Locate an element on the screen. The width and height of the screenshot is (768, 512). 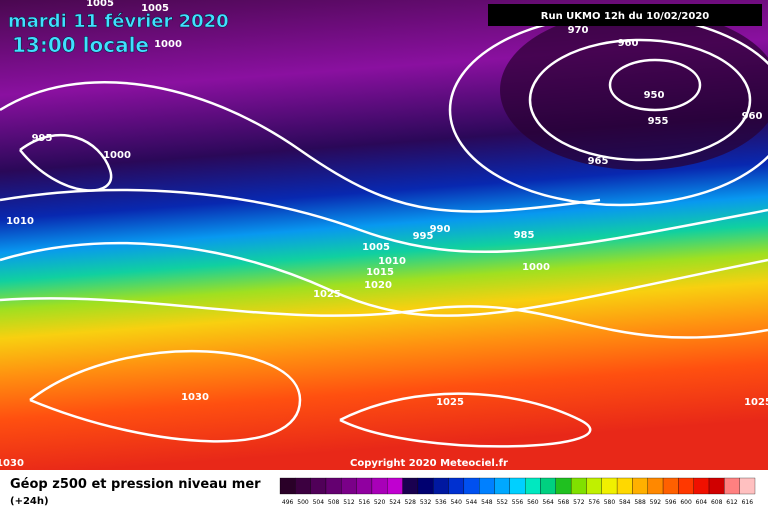
colorbar-label: 536 is located at coordinates (441, 502).